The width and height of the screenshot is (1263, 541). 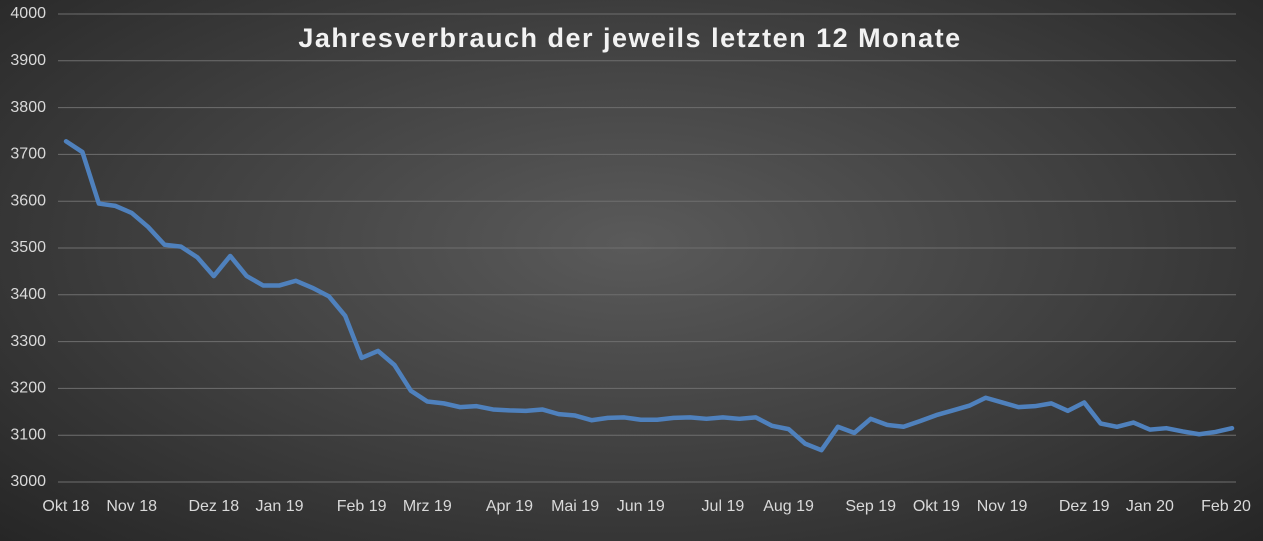 I want to click on y-tick-label: 3500, so click(x=28, y=247).